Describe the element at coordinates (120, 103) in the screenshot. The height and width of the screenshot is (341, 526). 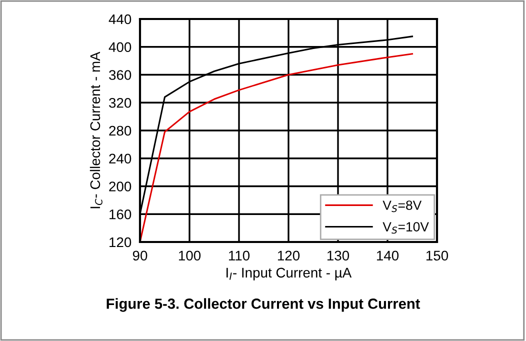
I see `y-tick-label: 320` at that location.